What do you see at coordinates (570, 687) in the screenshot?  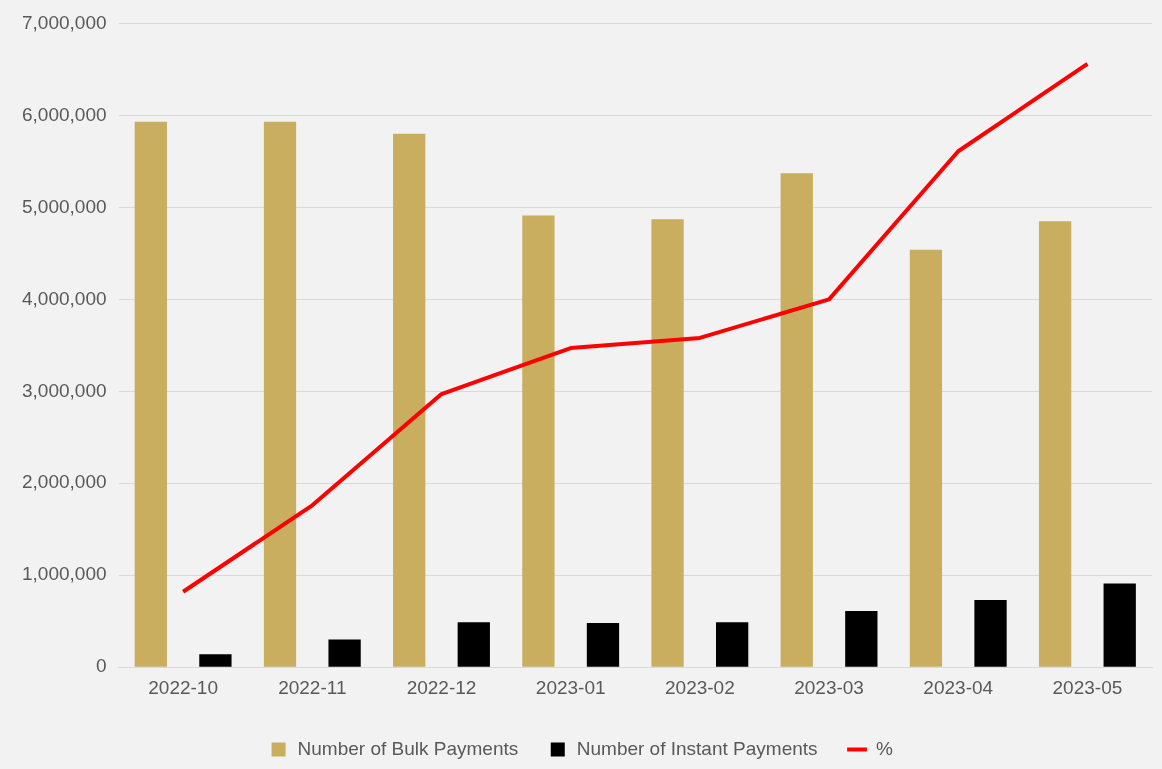 I see `x-tick-label: 2023-01` at bounding box center [570, 687].